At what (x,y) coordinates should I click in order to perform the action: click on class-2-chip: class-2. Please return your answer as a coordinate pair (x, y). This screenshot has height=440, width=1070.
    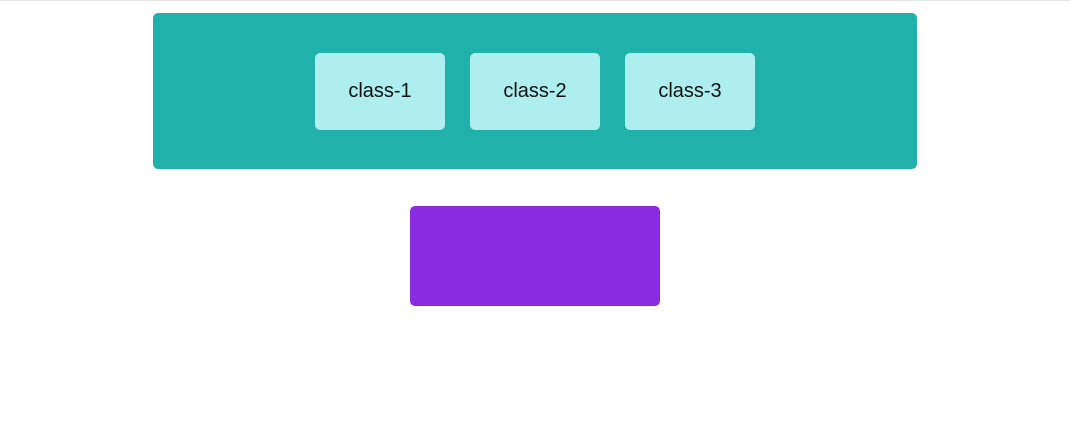
    Looking at the image, I should click on (535, 91).